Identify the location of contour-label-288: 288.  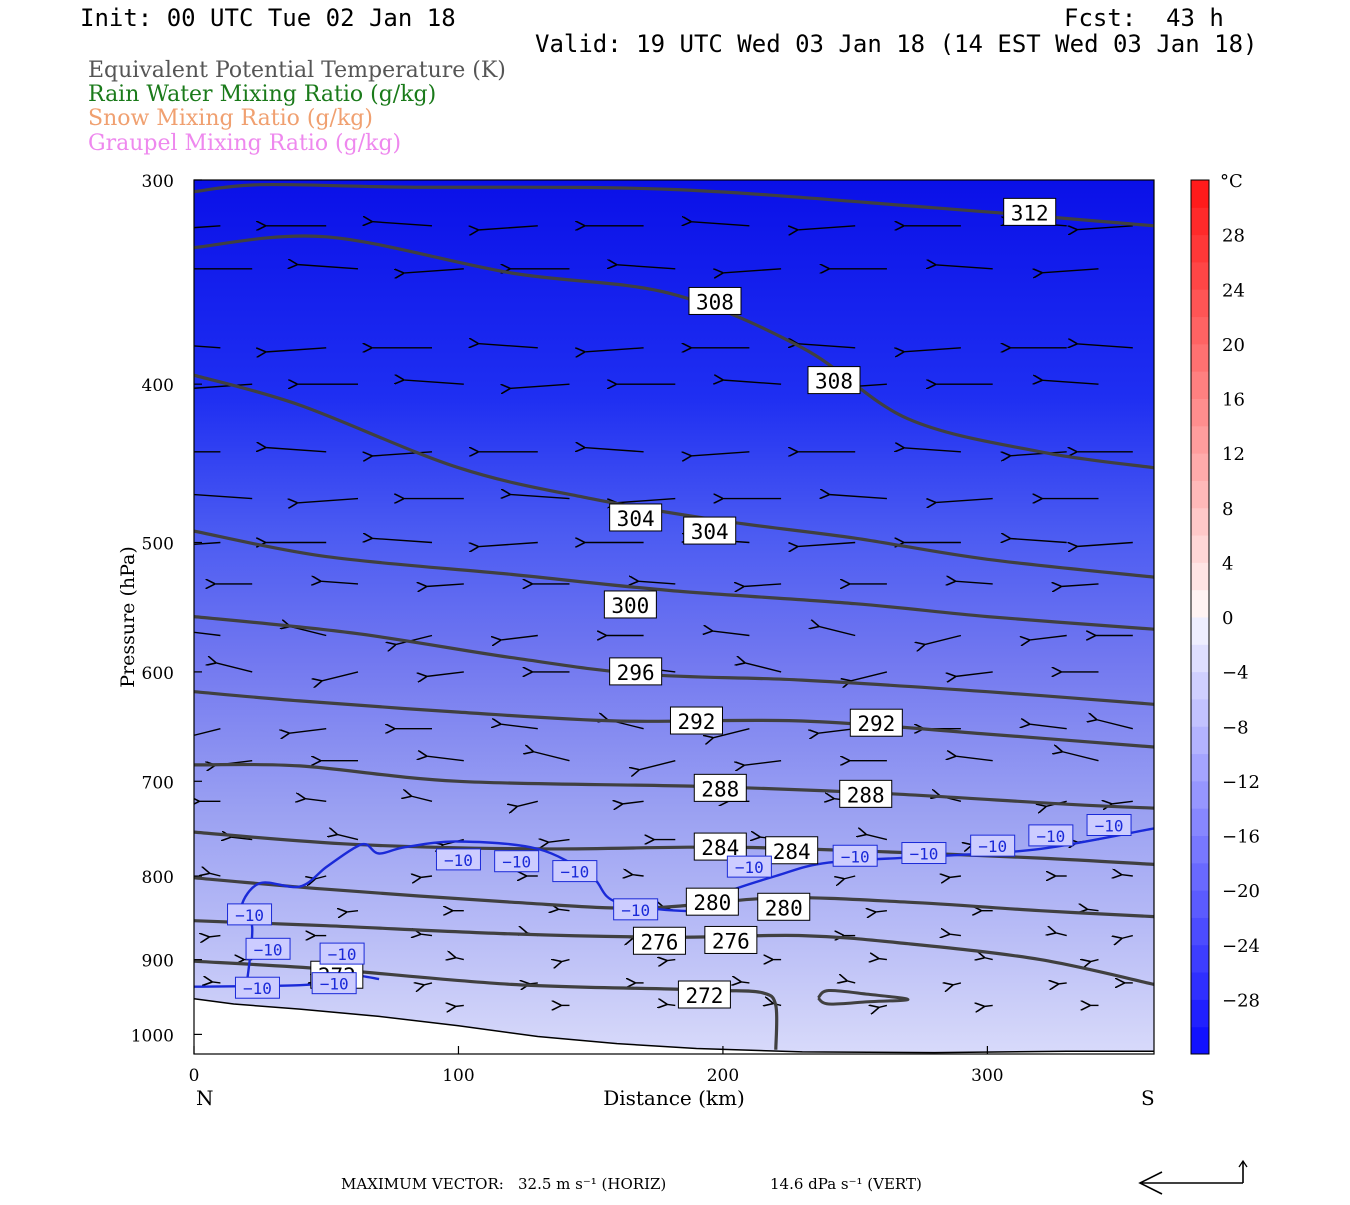
(866, 793).